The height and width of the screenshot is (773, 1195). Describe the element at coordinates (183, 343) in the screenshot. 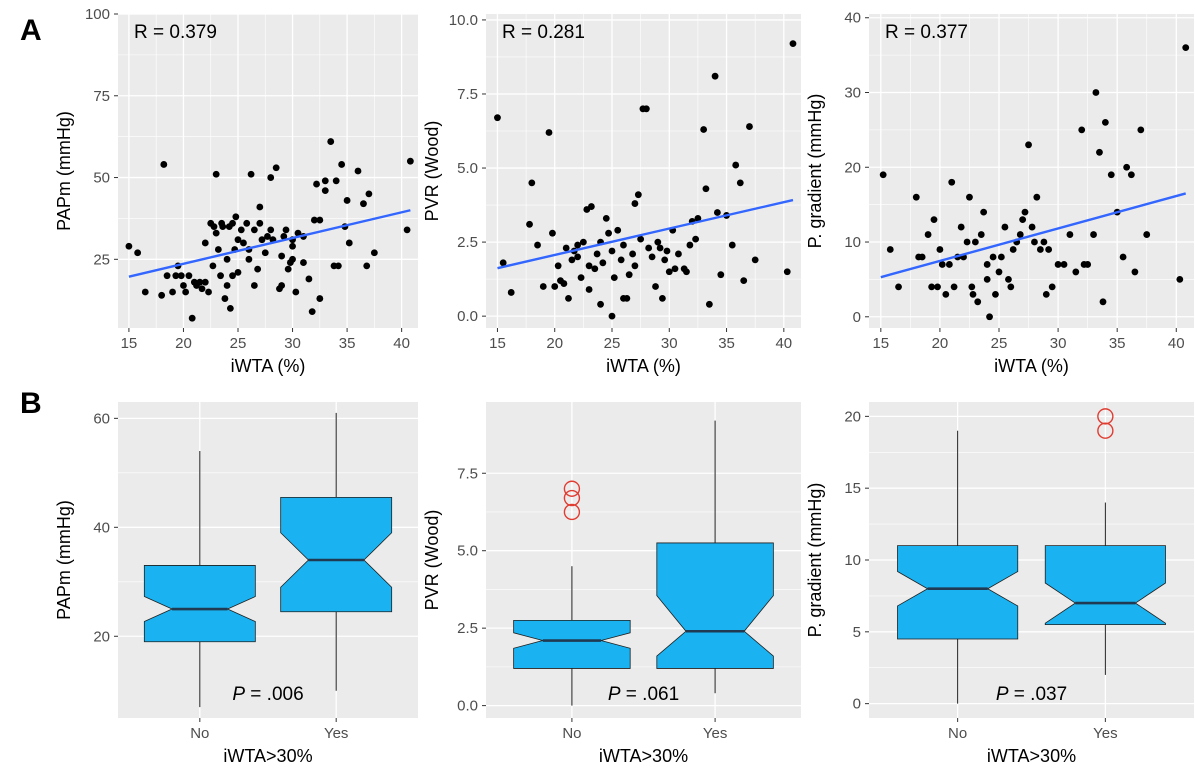

I see `x-tick-label: 20` at that location.